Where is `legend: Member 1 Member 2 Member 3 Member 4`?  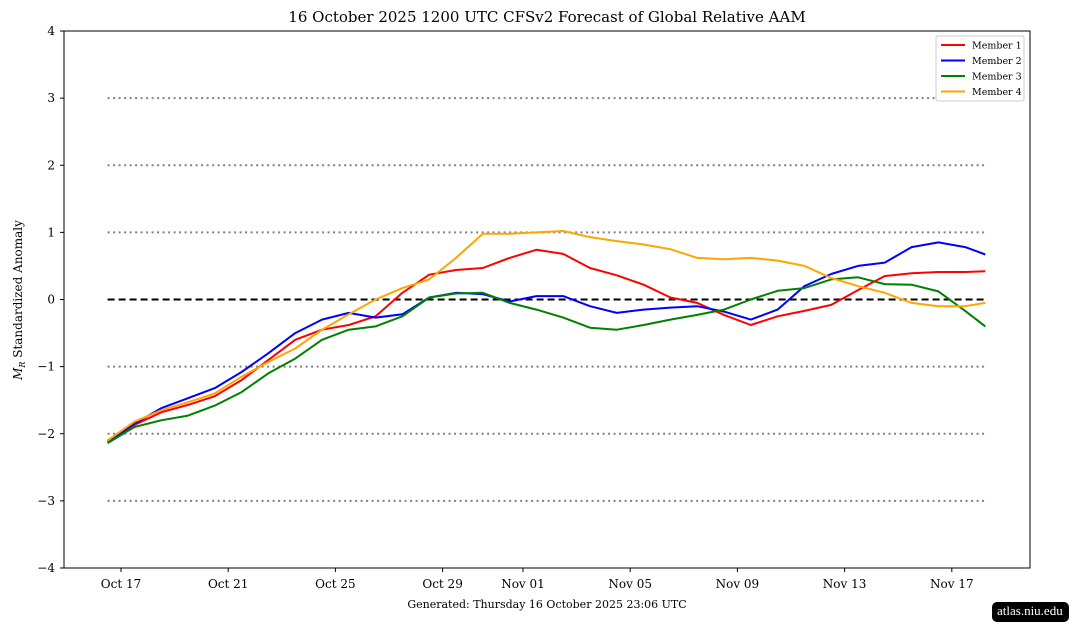
legend: Member 1 Member 2 Member 3 Member 4 is located at coordinates (980, 68).